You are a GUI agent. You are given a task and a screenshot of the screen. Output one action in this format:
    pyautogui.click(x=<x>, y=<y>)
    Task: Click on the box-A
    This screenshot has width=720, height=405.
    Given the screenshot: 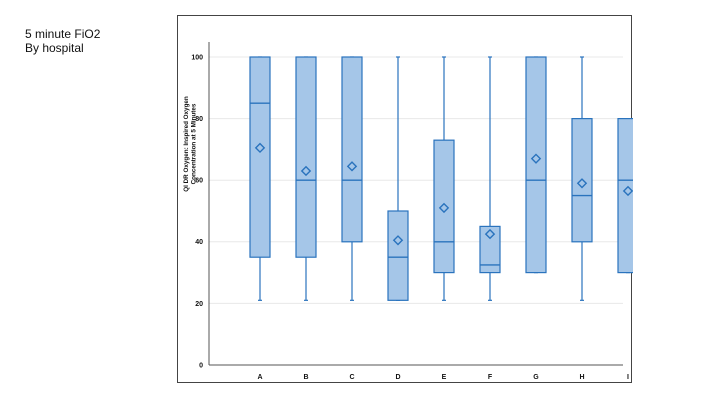 What is the action you would take?
    pyautogui.click(x=260, y=157)
    